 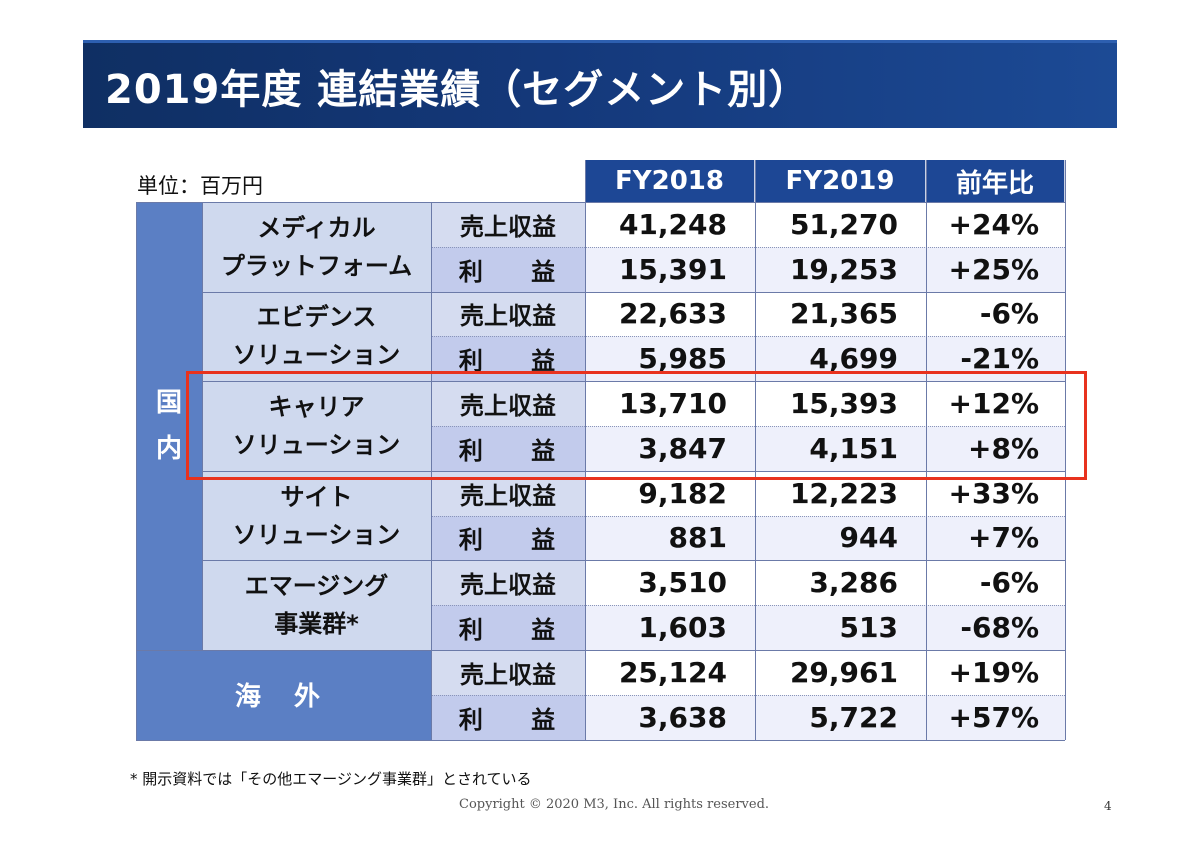 What do you see at coordinates (1108, 806) in the screenshot?
I see `page-number: 4` at bounding box center [1108, 806].